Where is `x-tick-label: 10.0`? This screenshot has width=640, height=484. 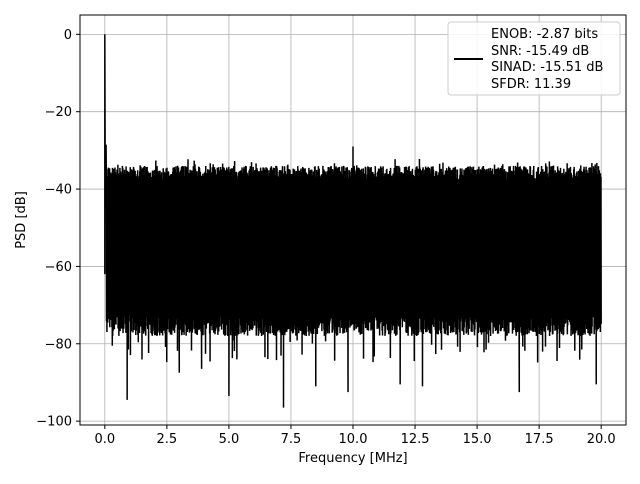 x-tick-label: 10.0 is located at coordinates (353, 439).